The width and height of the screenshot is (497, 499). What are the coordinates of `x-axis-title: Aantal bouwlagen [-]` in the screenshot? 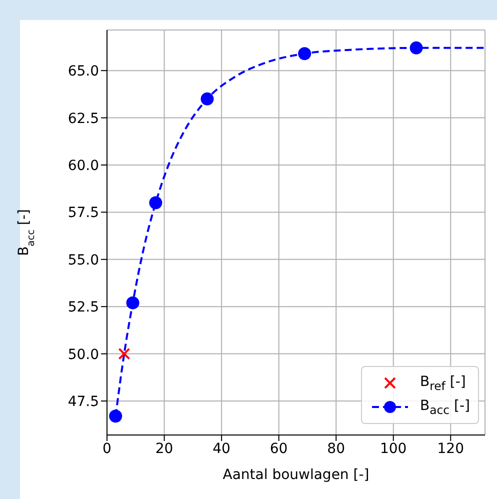 It's located at (296, 475).